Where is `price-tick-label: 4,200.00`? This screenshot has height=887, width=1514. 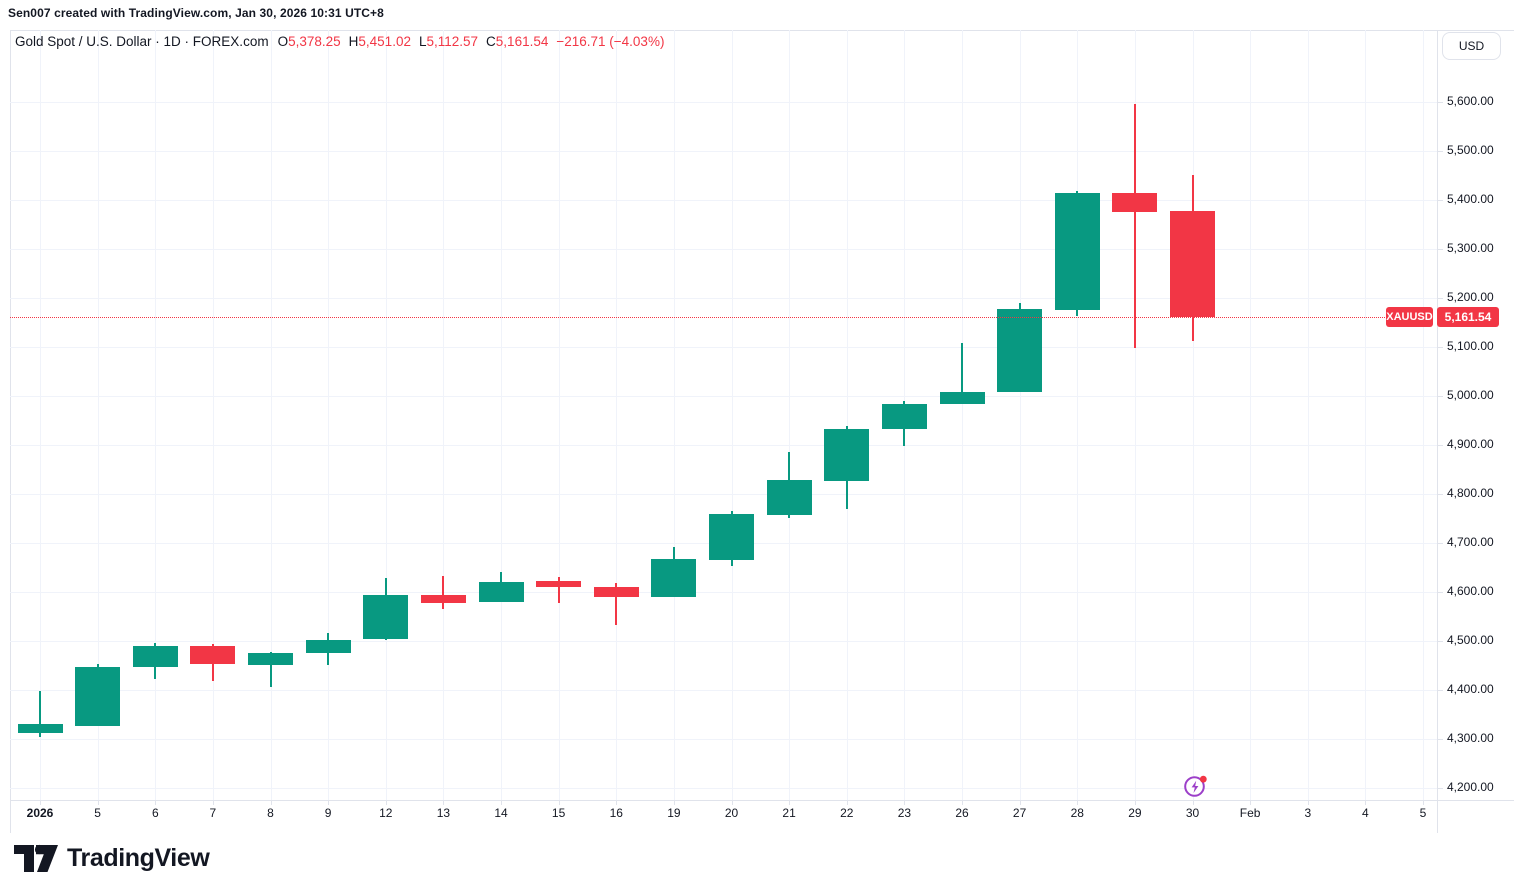
price-tick-label: 4,200.00 is located at coordinates (1470, 787).